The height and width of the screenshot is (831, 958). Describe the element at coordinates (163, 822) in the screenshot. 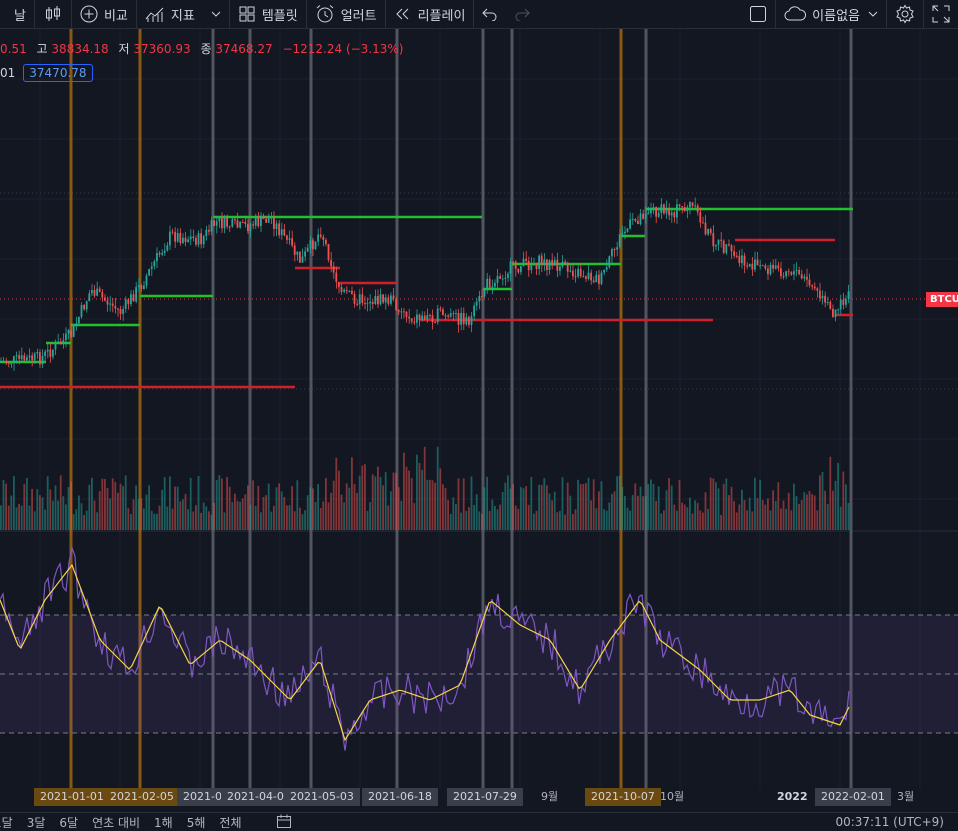

I see `range-1y-button: 1해` at that location.